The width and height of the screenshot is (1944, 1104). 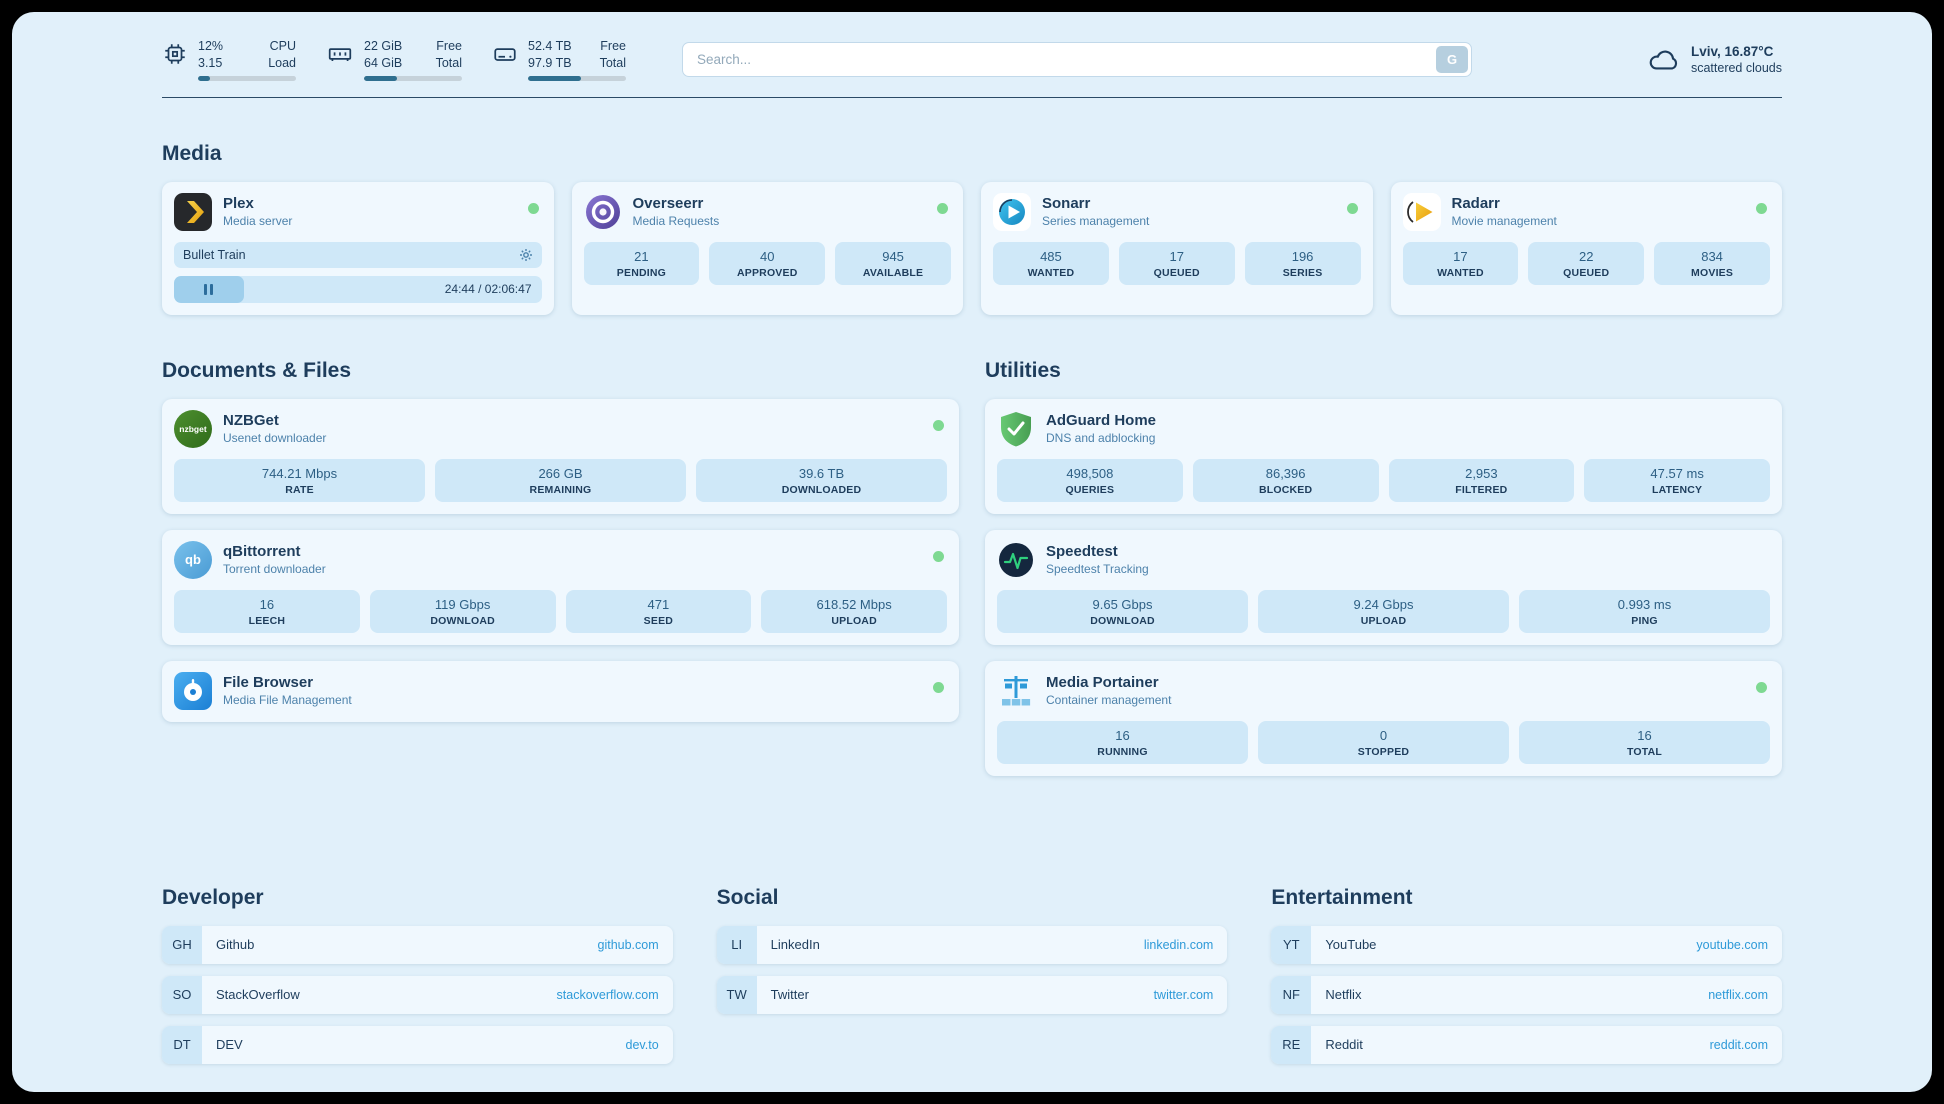 I want to click on cpu-label: CPU, so click(x=282, y=46).